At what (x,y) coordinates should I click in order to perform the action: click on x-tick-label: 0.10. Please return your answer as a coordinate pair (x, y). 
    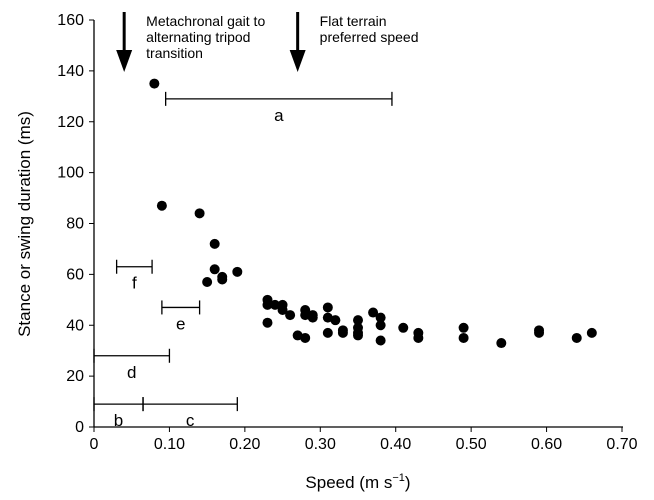
    Looking at the image, I should click on (169, 444).